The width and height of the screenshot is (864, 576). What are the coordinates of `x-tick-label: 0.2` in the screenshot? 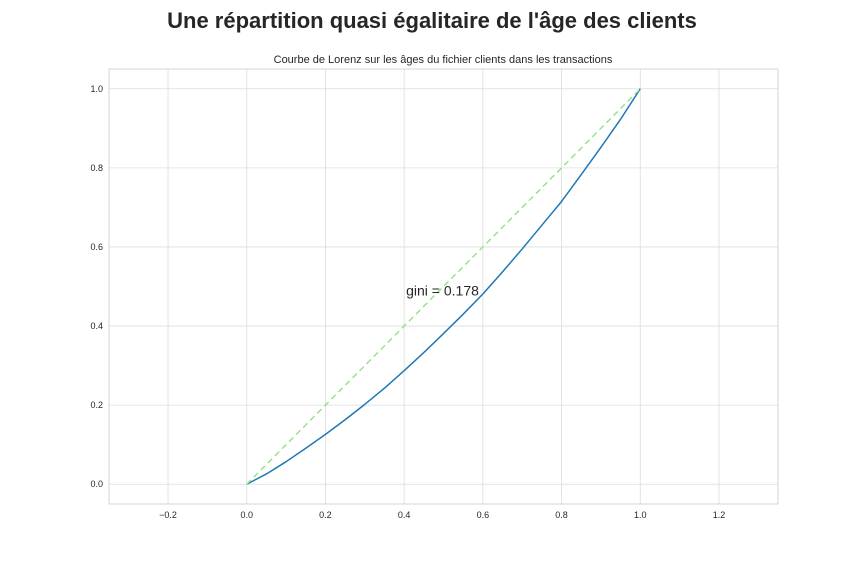 It's located at (325, 515).